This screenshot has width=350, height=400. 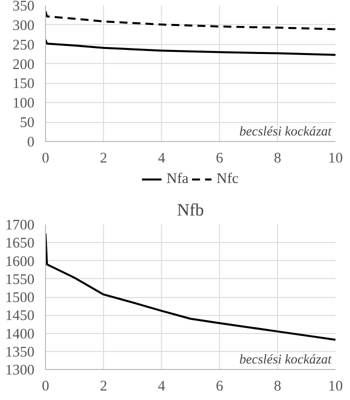 What do you see at coordinates (23, 7) in the screenshot?
I see `y-tick-label: 350` at bounding box center [23, 7].